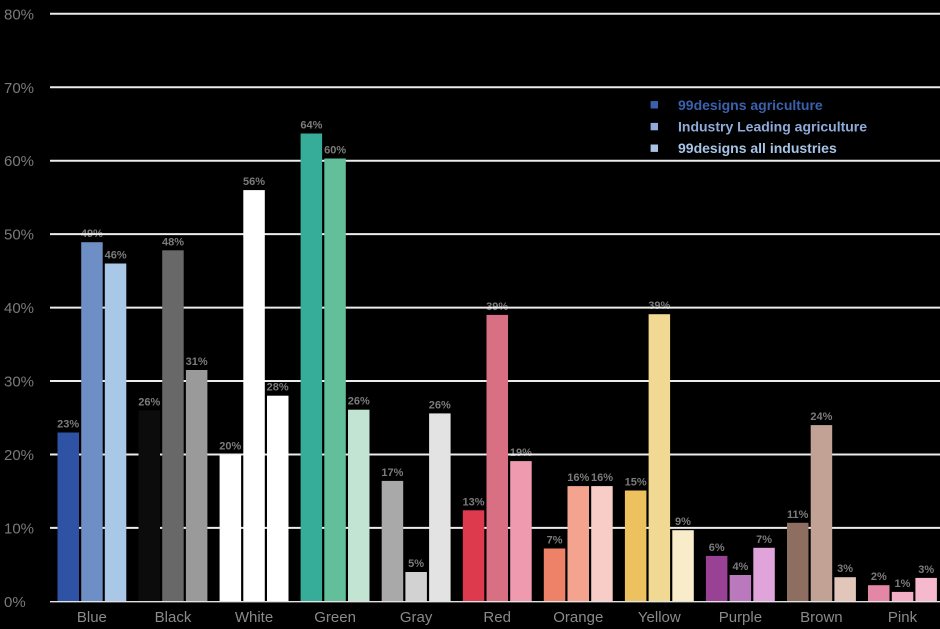  What do you see at coordinates (19, 235) in the screenshot?
I see `svg-text: 50%` at bounding box center [19, 235].